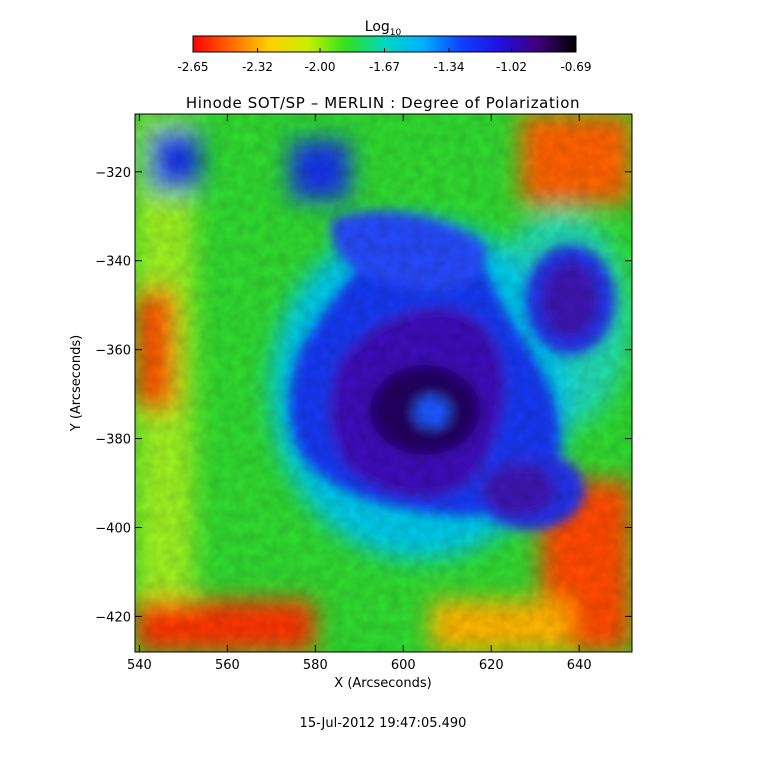  I want to click on colorbar-tick-label: -2.65, so click(192, 67).